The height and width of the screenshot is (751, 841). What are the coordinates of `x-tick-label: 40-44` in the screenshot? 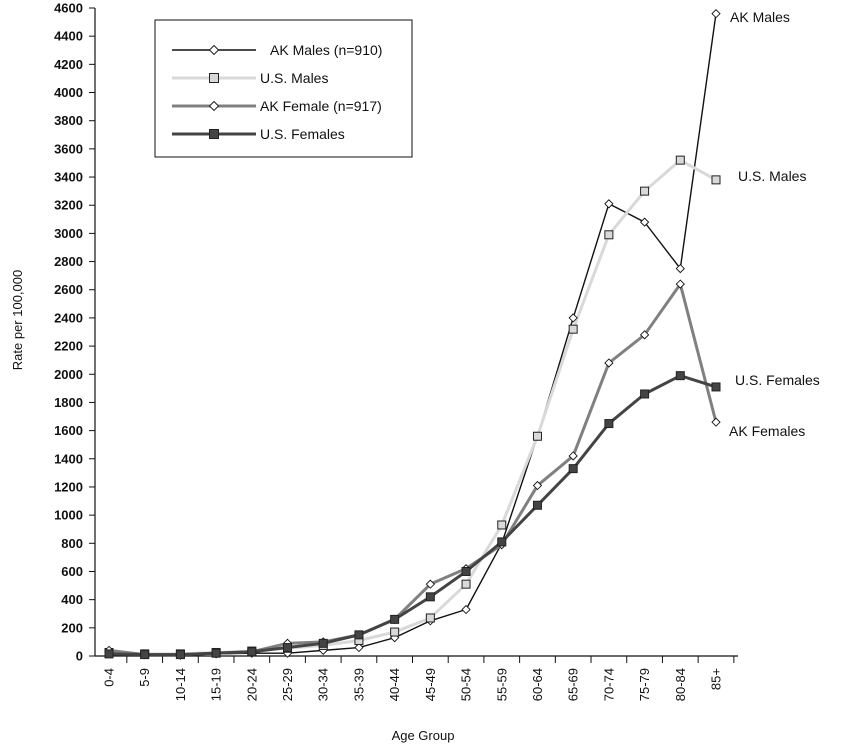 It's located at (394, 684).